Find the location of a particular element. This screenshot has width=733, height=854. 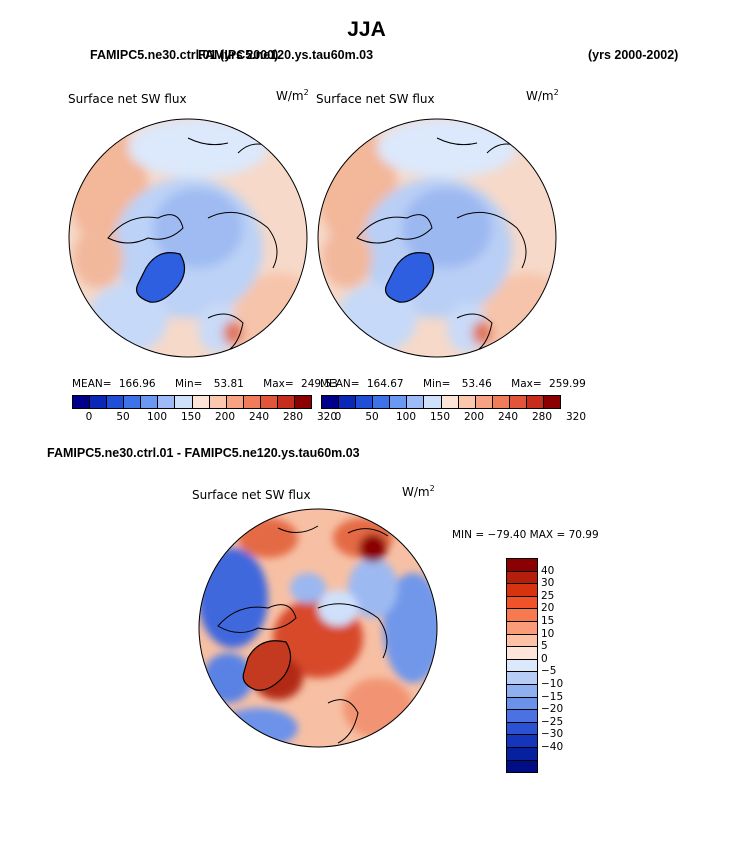

colorbar-tick-label: −5 is located at coordinates (549, 671).